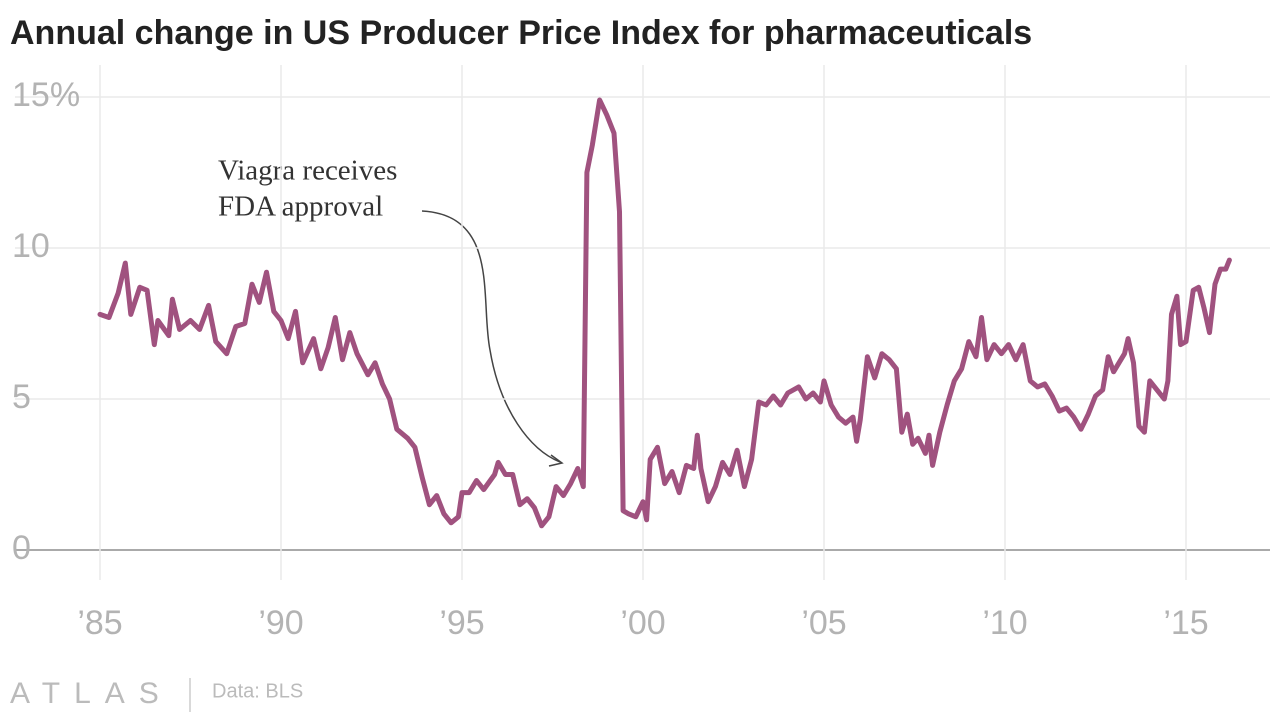 The width and height of the screenshot is (1280, 720). I want to click on source: Data: BLS, so click(257, 691).